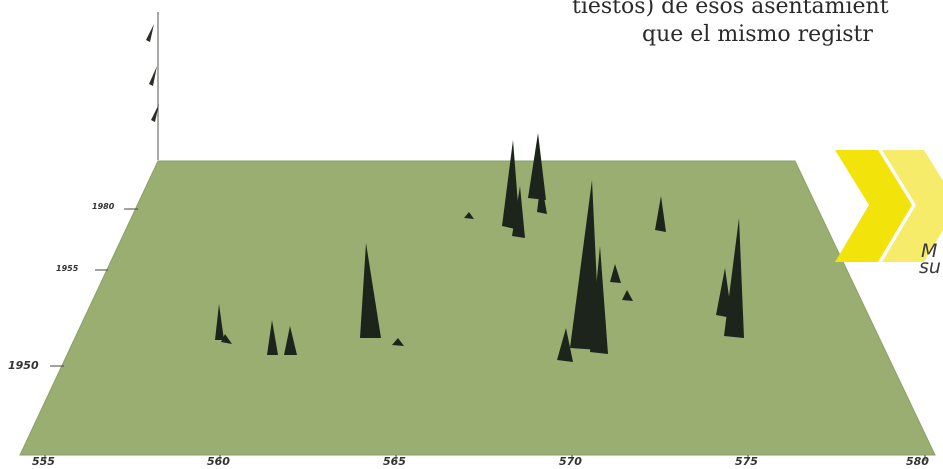  I want to click on x-tick-555: 555, so click(43, 461).